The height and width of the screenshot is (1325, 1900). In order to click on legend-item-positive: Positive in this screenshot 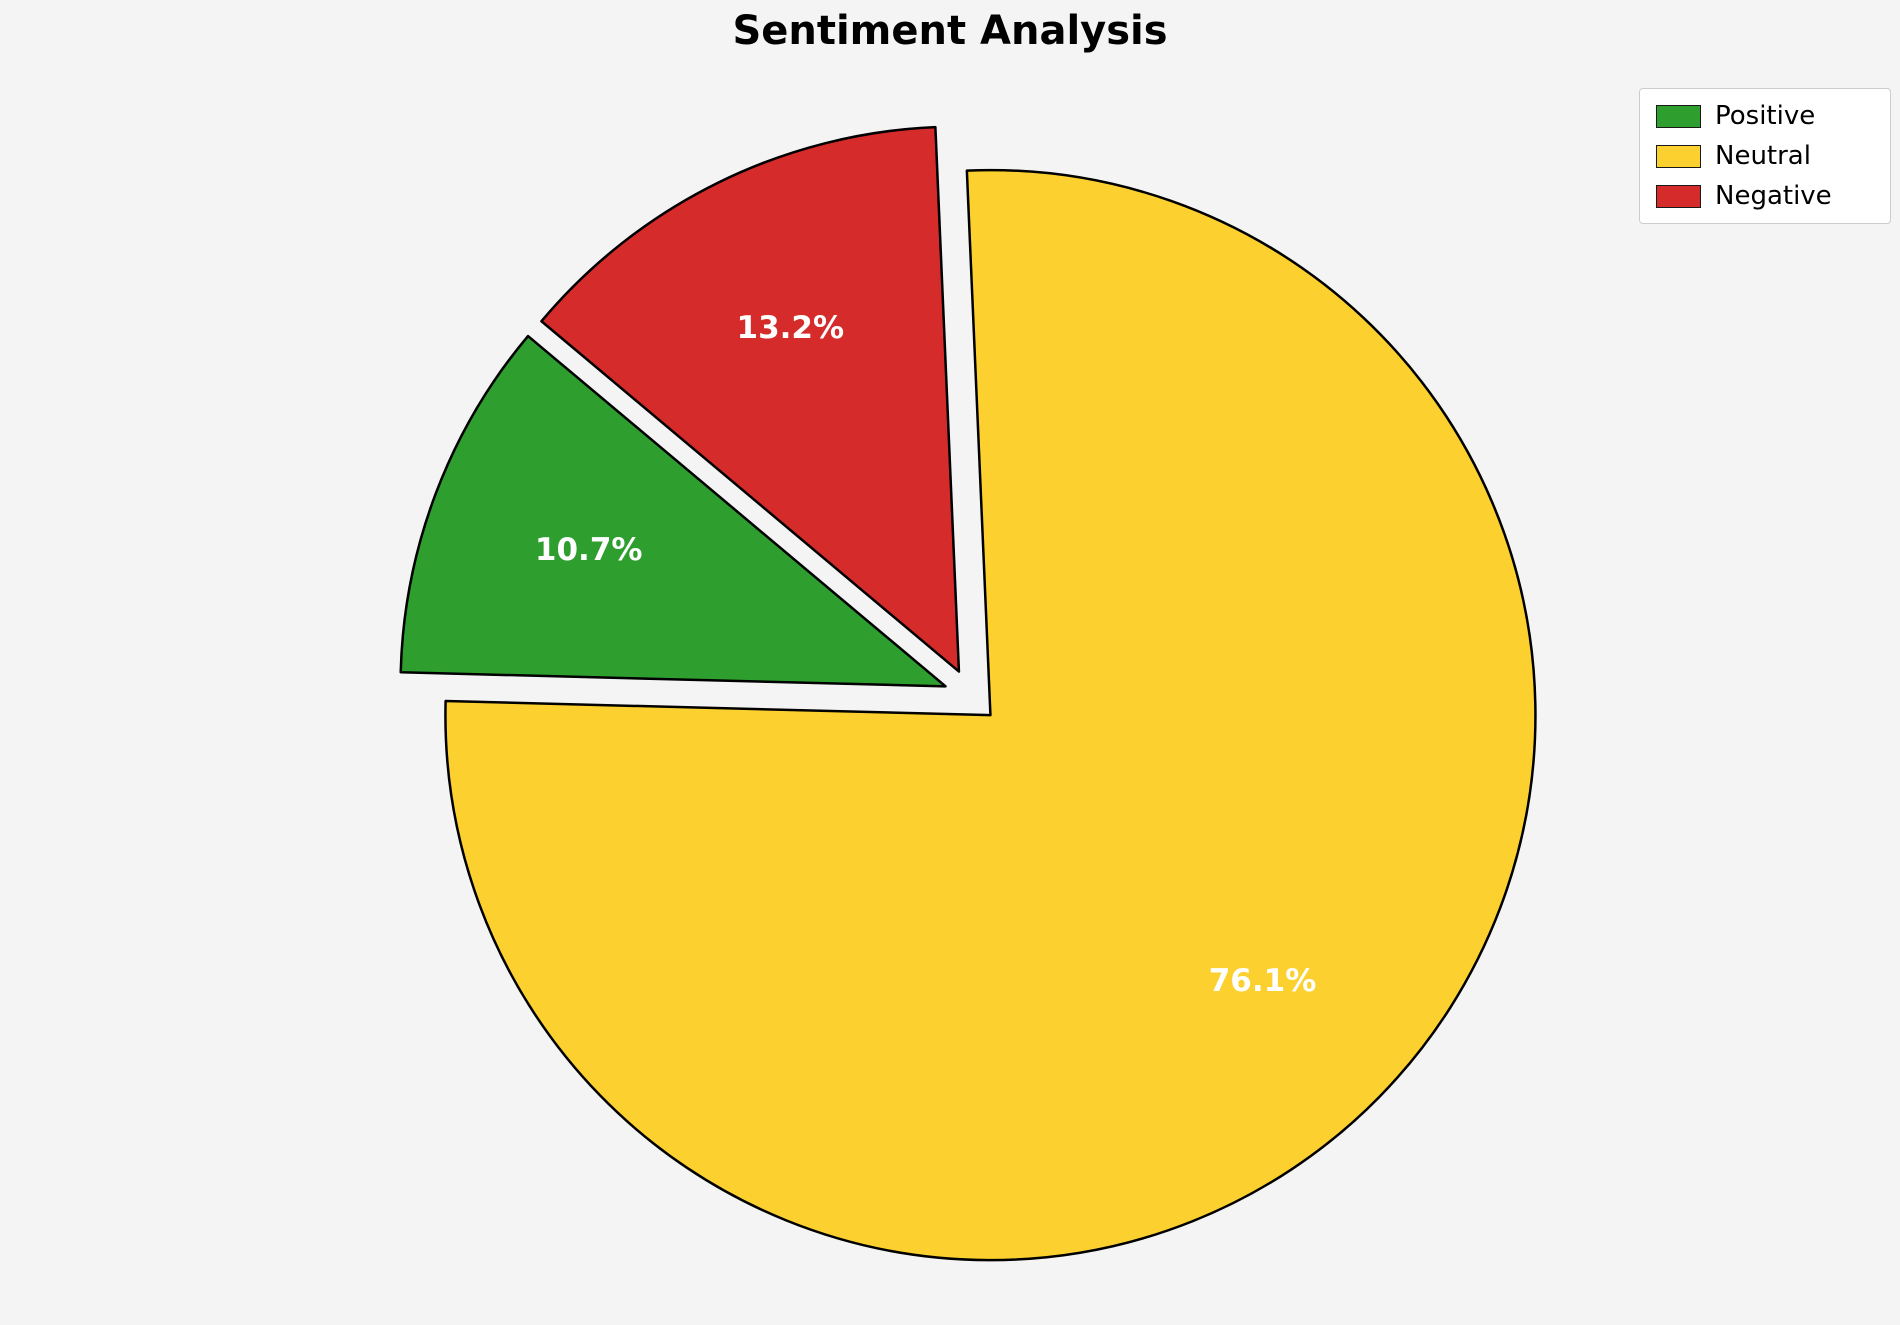, I will do `click(1765, 116)`.